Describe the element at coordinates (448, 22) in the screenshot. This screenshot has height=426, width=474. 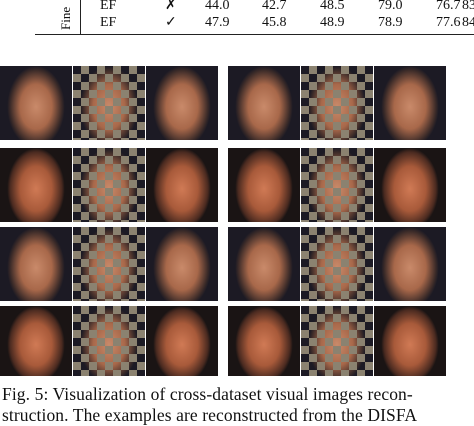
I see `table-cell: 77.6` at that location.